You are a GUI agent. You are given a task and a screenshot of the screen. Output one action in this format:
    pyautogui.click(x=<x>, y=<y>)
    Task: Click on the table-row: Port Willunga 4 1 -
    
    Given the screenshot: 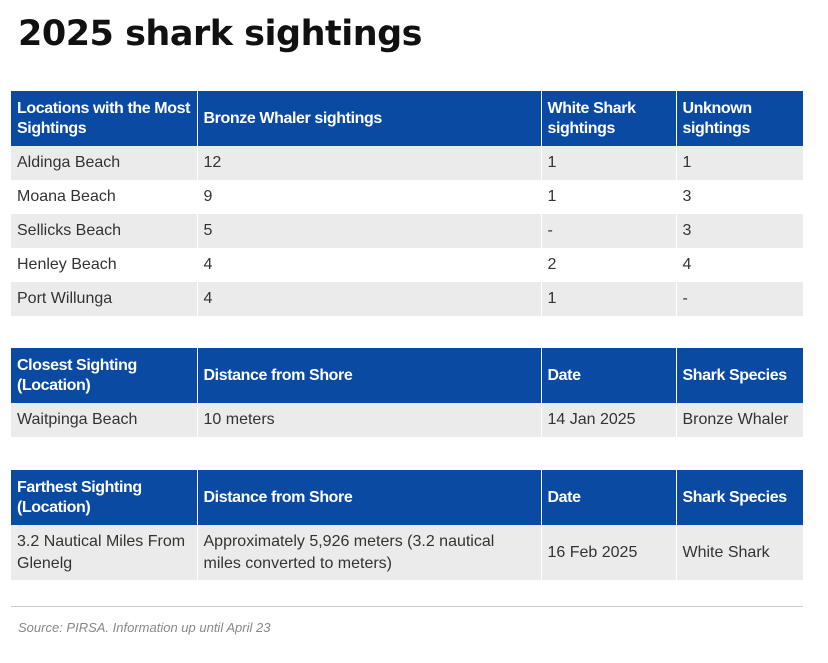 What is the action you would take?
    pyautogui.click(x=407, y=299)
    